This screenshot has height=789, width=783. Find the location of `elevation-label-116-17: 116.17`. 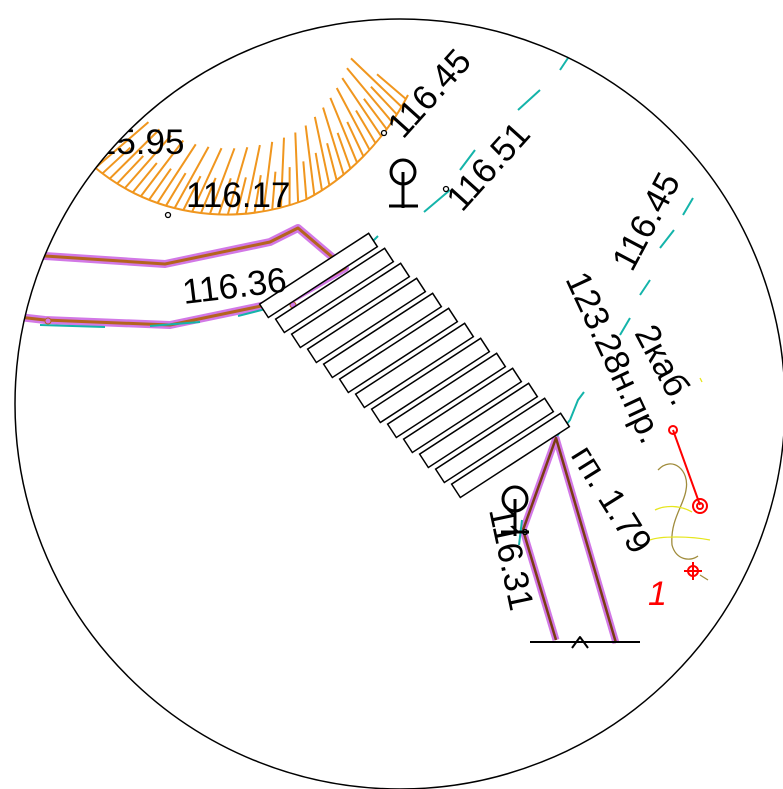

elevation-label-116-17: 116.17 is located at coordinates (238, 195).